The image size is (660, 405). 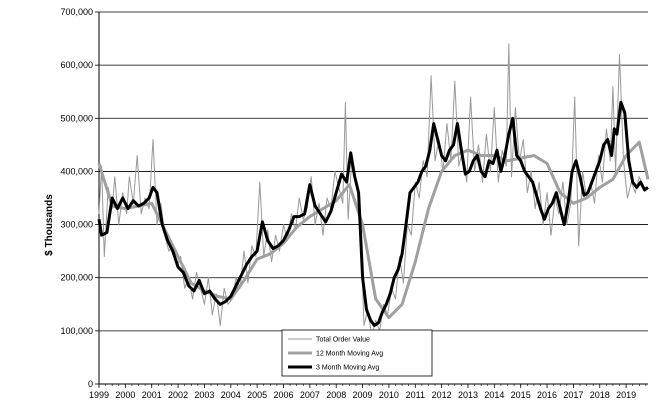 I want to click on x-tick-label: 2001, so click(x=152, y=395).